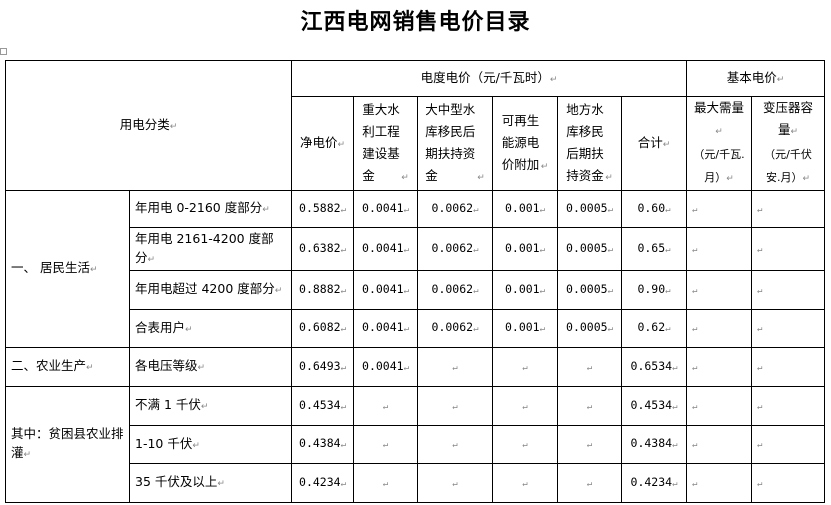 The image size is (831, 505). I want to click on header-column: 合计, so click(654, 143).